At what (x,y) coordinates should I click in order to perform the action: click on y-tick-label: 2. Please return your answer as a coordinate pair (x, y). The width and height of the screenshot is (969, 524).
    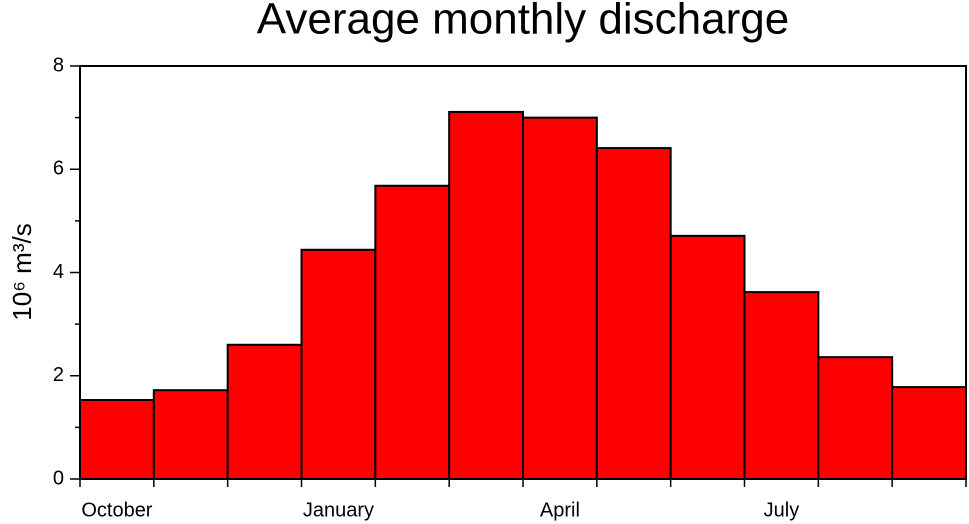
    Looking at the image, I should click on (58, 375).